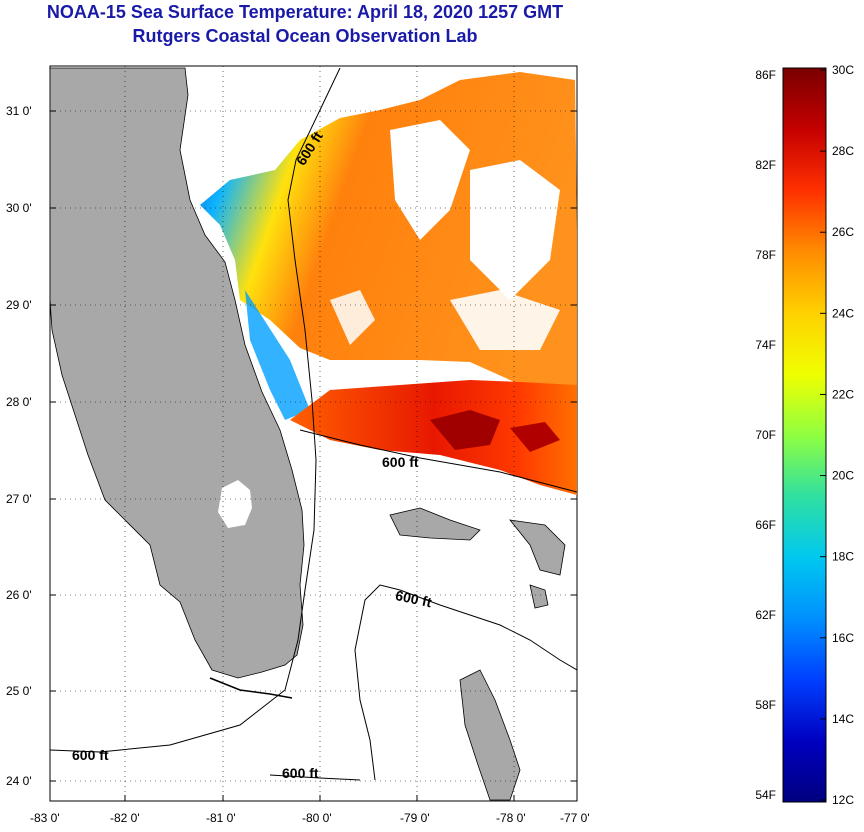 The width and height of the screenshot is (864, 832). I want to click on lat-tick: 28 0', so click(19, 402).